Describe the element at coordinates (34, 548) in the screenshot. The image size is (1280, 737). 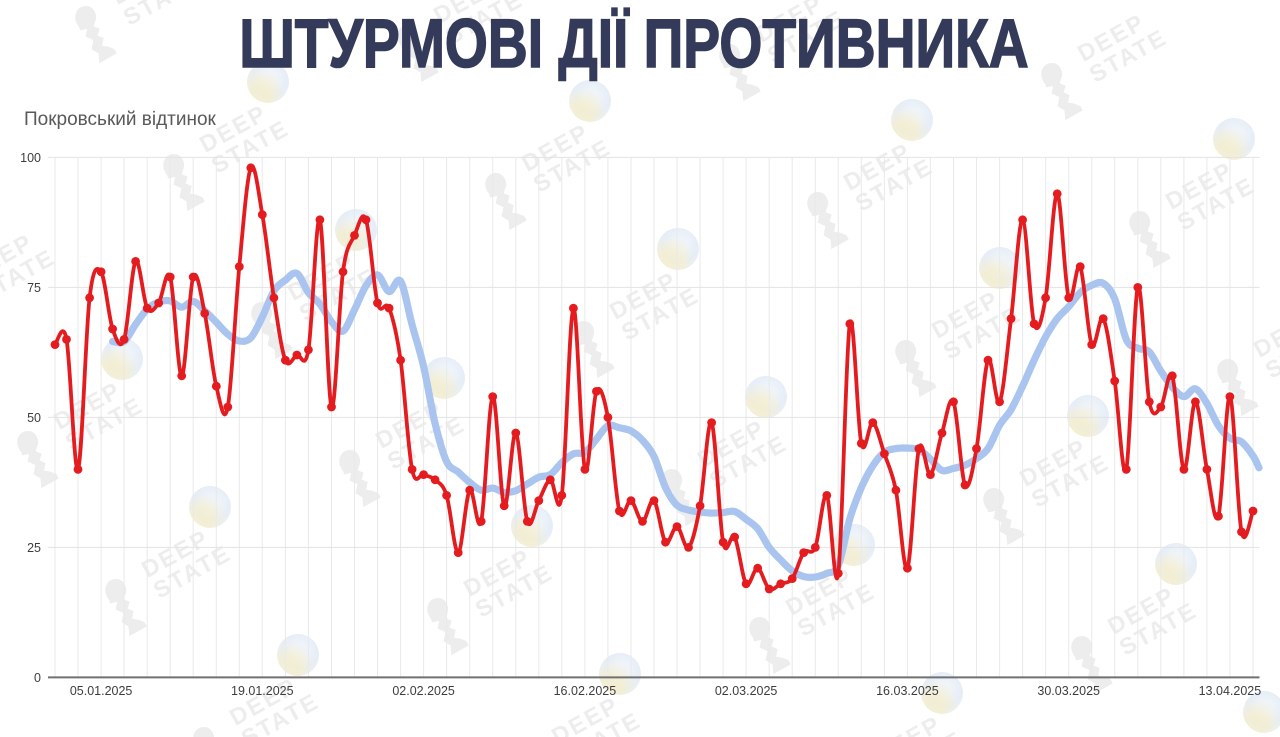
I see `svg-text: 25` at that location.